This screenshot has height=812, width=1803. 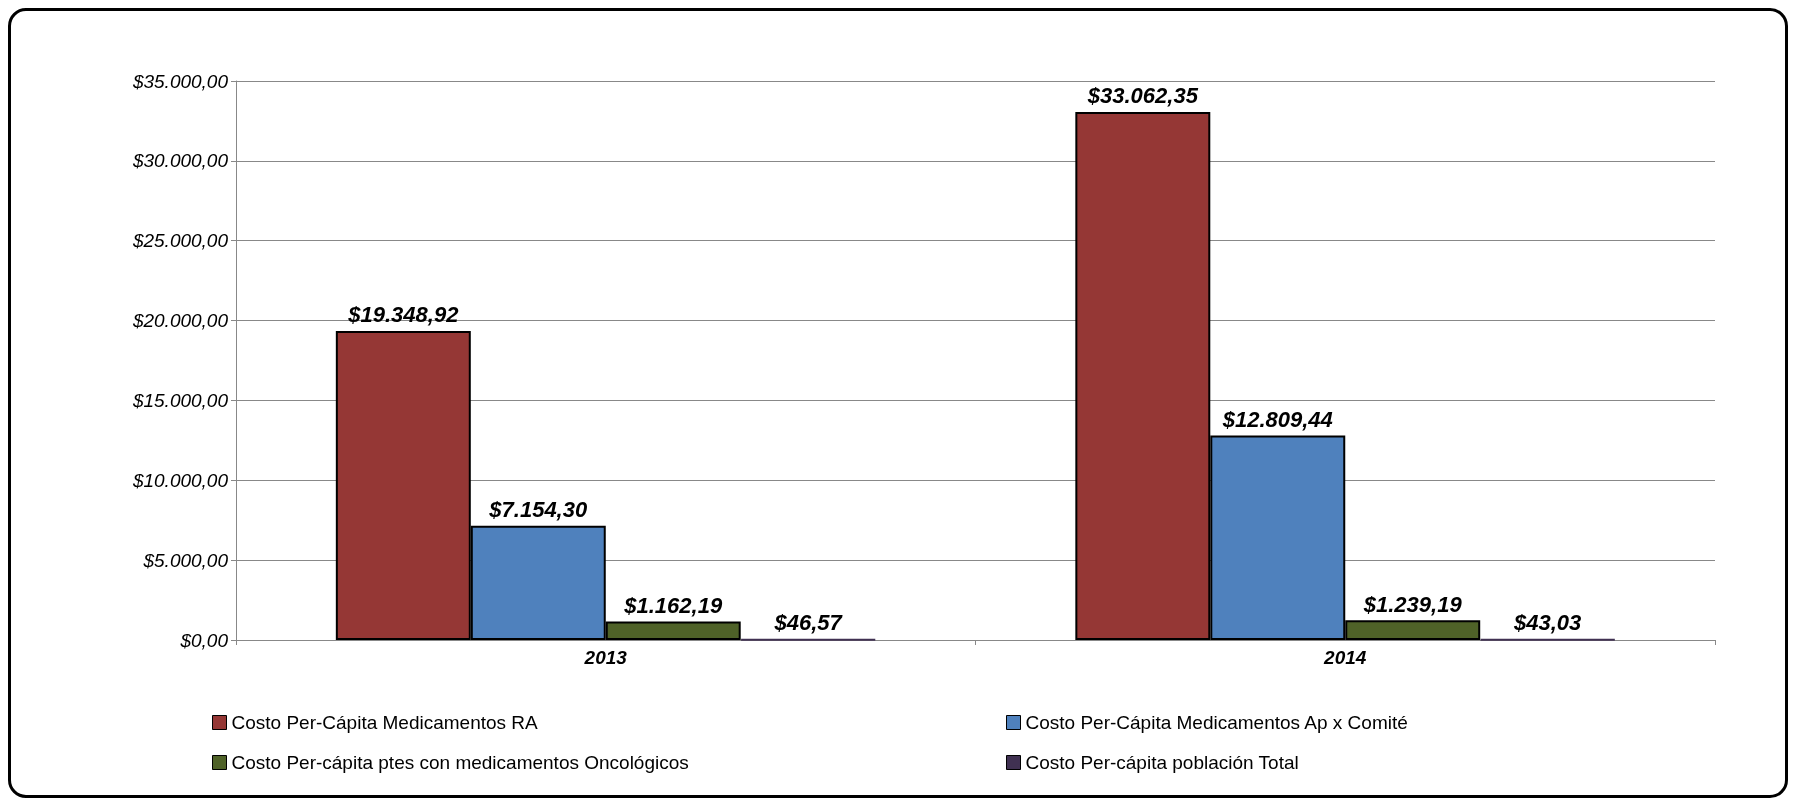 What do you see at coordinates (538, 510) in the screenshot?
I see `data-label: $7.154,30` at bounding box center [538, 510].